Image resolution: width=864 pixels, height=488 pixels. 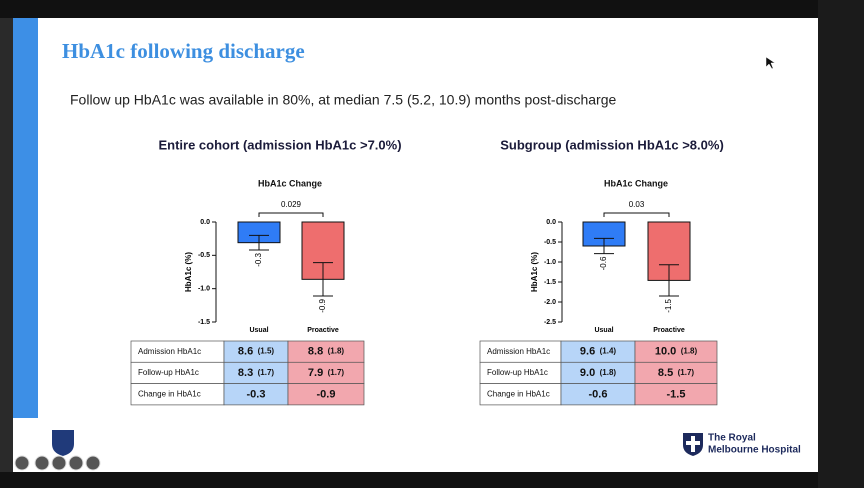 What do you see at coordinates (256, 351) in the screenshot?
I see `table-value: 8.6 (1.5)` at bounding box center [256, 351].